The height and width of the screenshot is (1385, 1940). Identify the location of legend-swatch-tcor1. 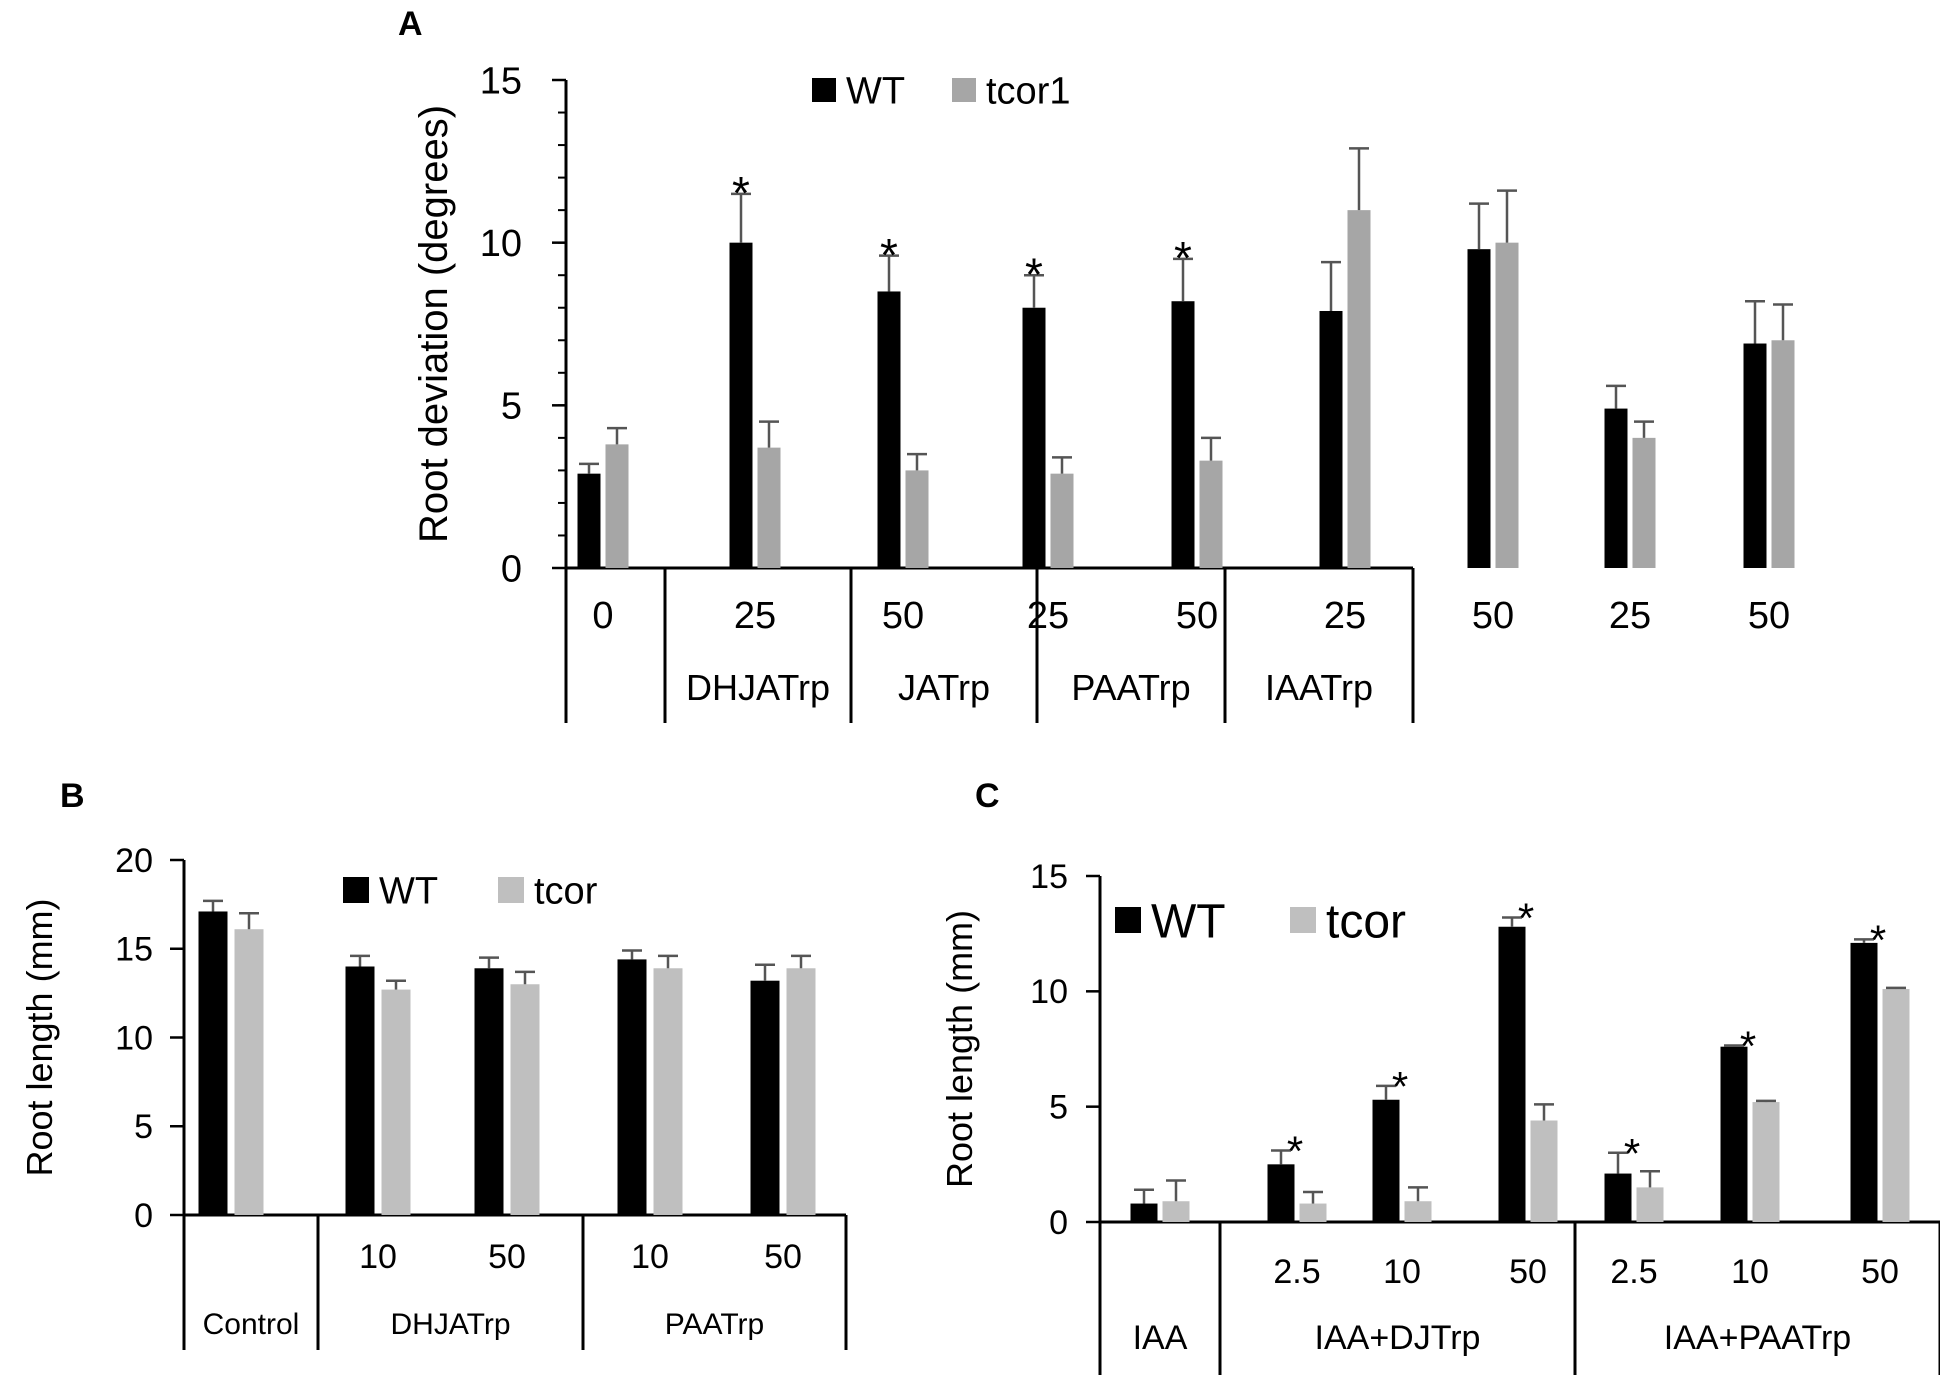
(964, 90).